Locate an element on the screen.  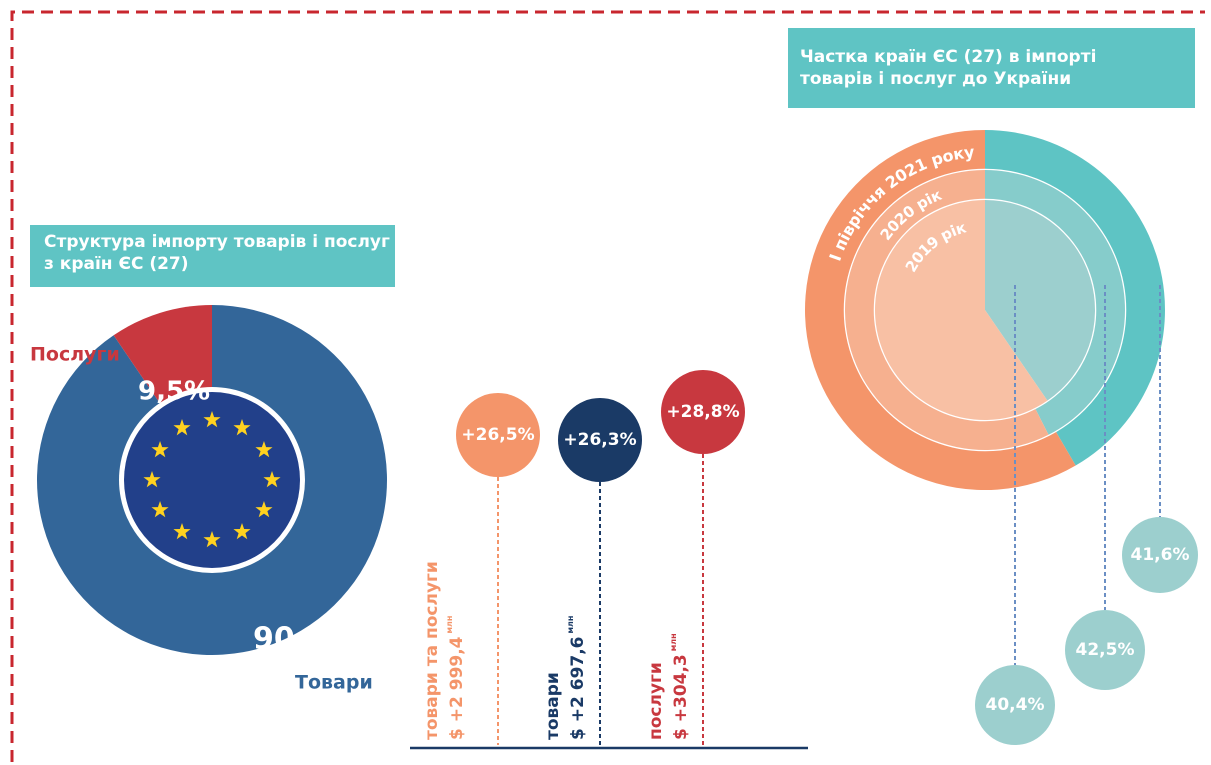
value-label: +26,3% is located at coordinates (599, 440).